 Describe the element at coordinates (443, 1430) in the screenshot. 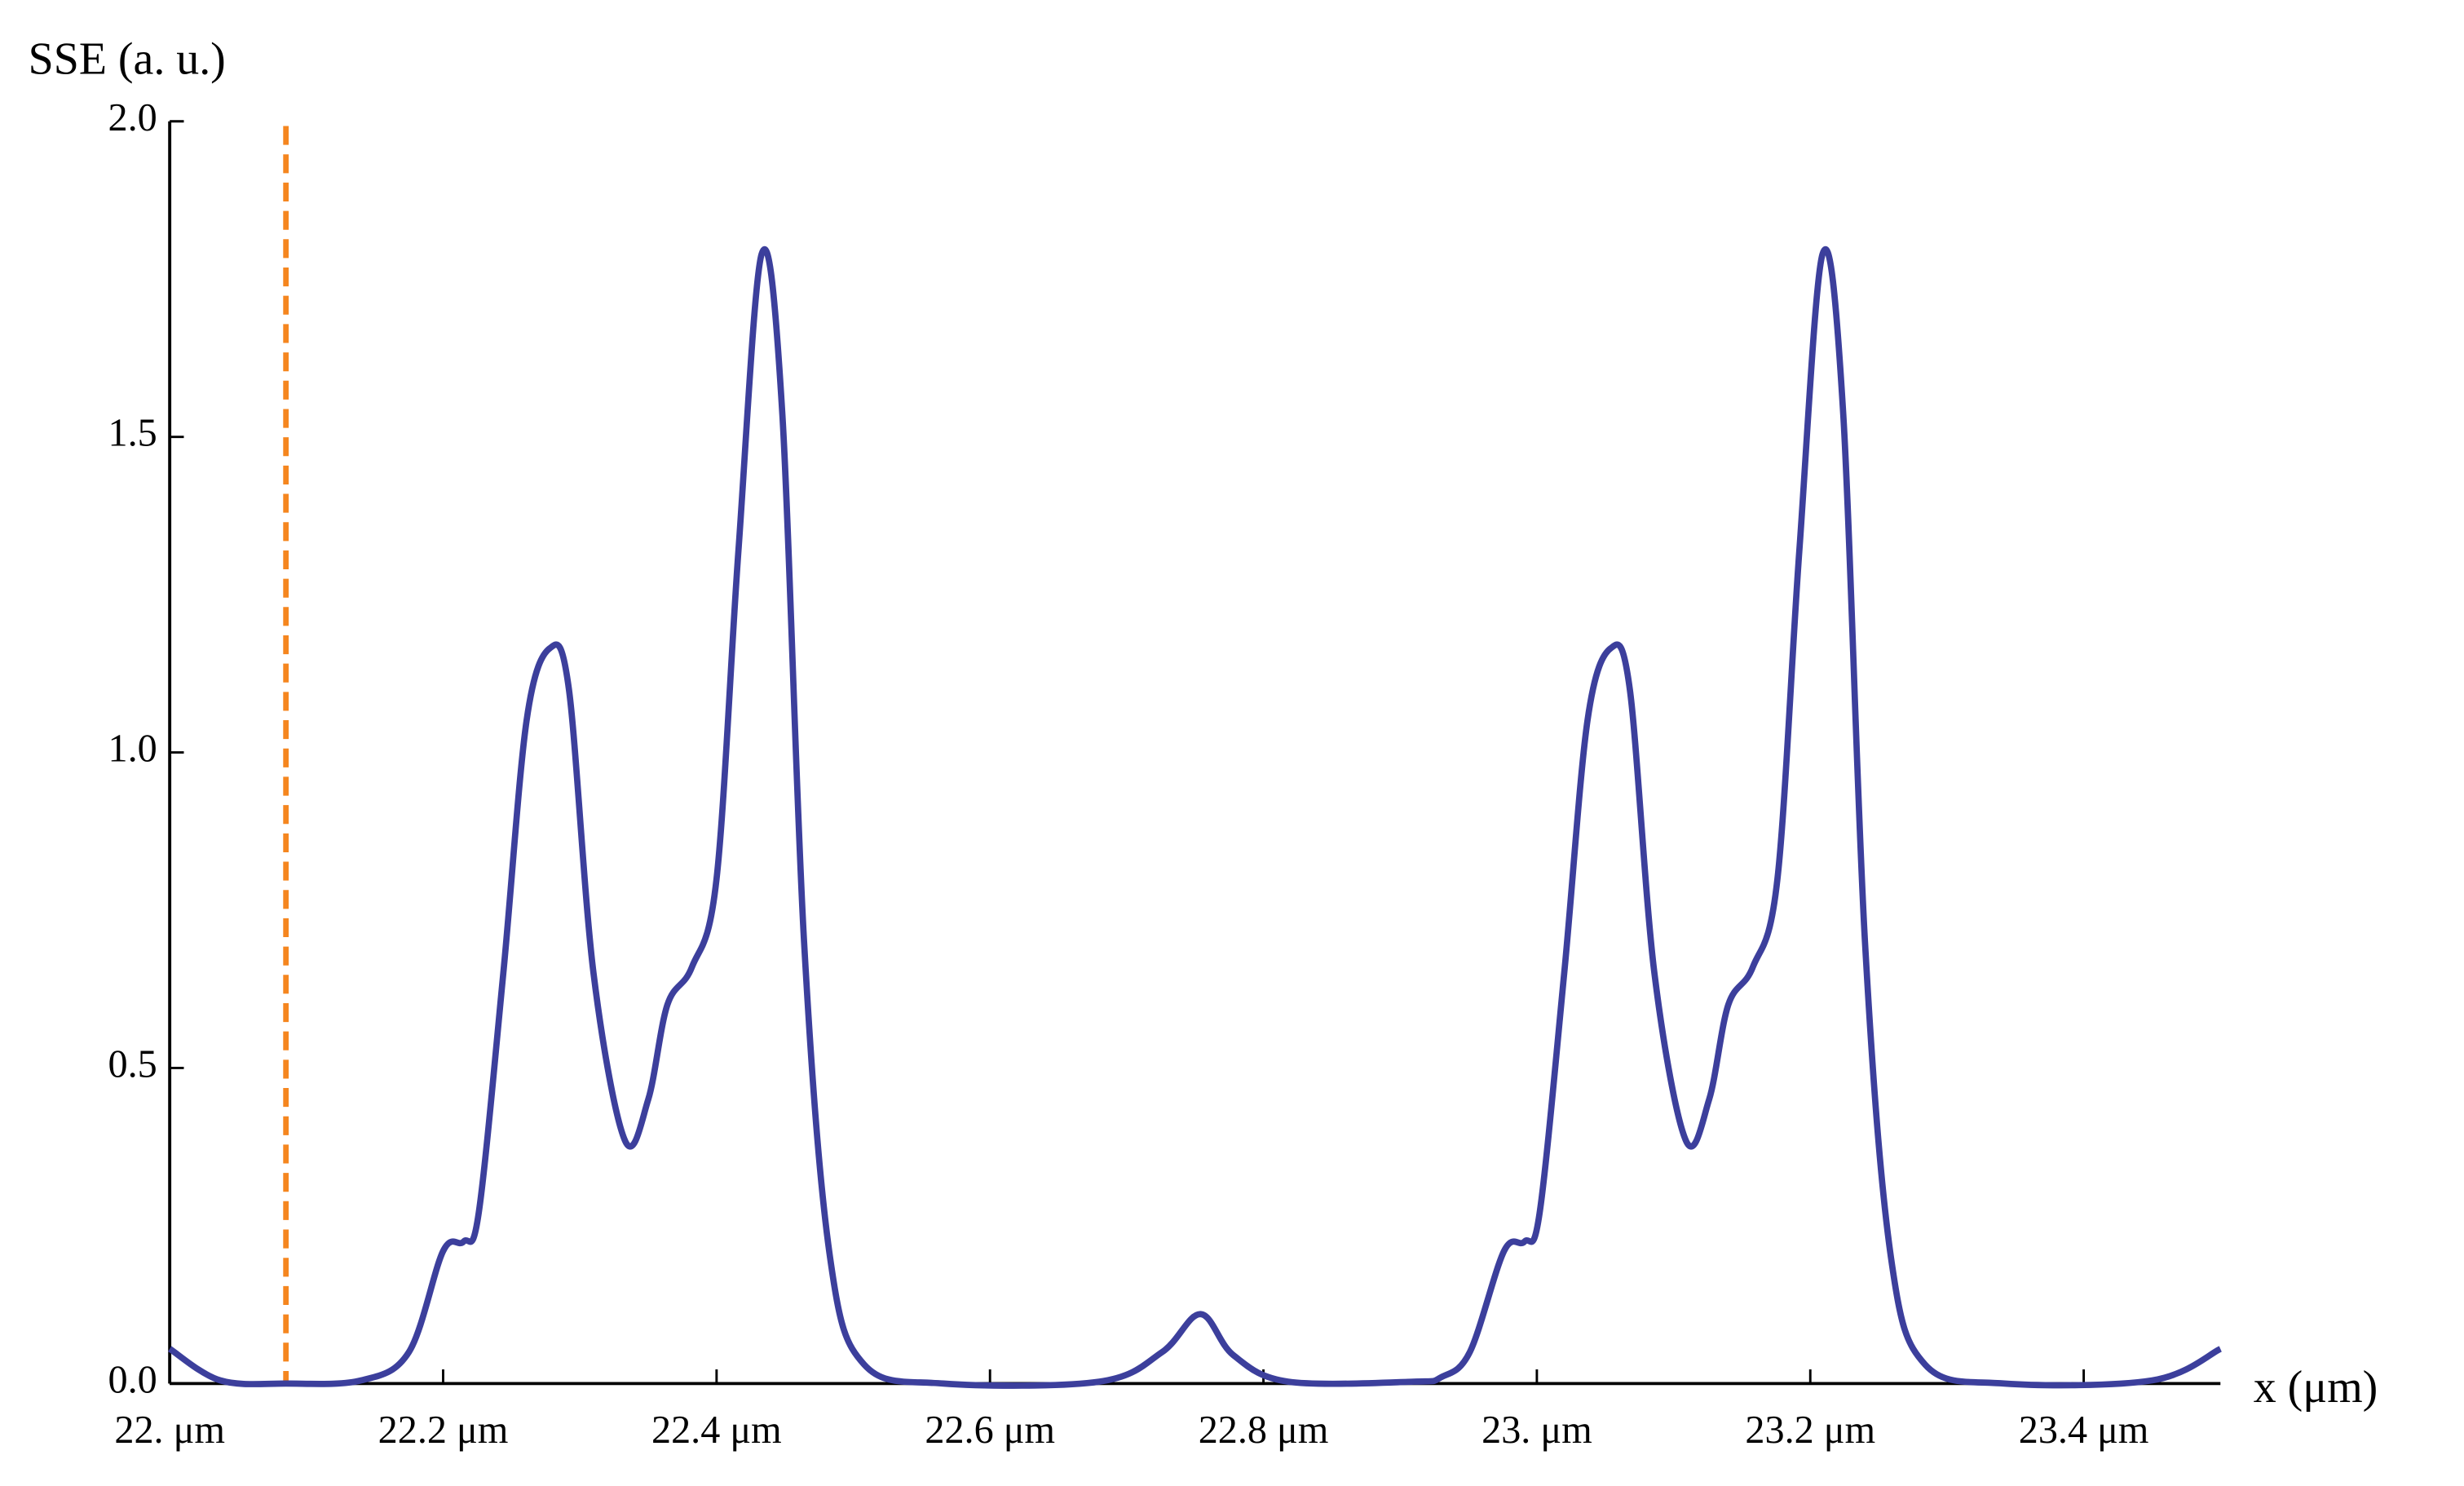

I see `x-tick-label: 22.2 μm` at that location.